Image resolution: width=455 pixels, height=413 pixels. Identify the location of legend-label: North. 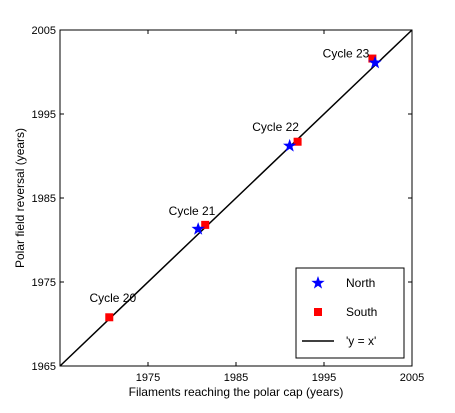
(360, 283).